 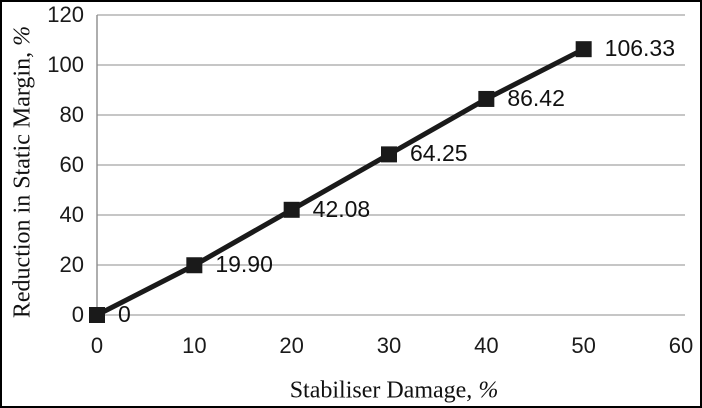 I want to click on data-label: 19.90, so click(x=244, y=264).